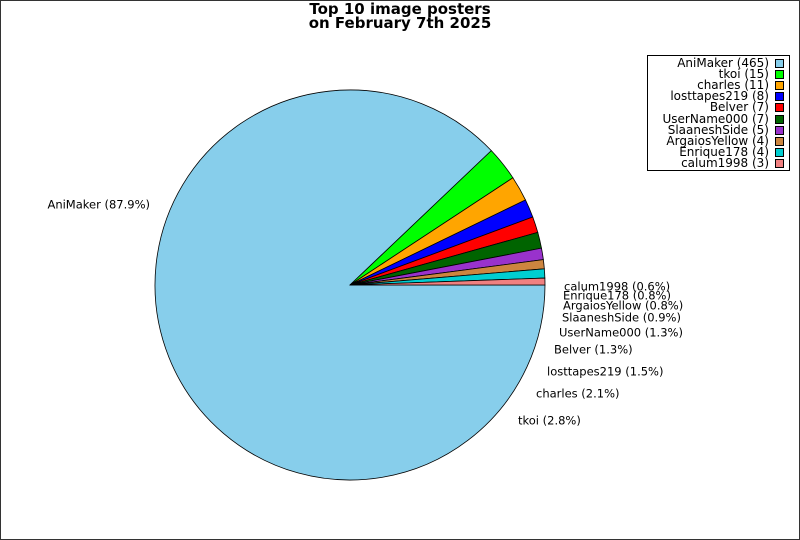 Image resolution: width=800 pixels, height=540 pixels. Describe the element at coordinates (716, 74) in the screenshot. I see `legend-item-tkoi: tkoi (15)` at that location.